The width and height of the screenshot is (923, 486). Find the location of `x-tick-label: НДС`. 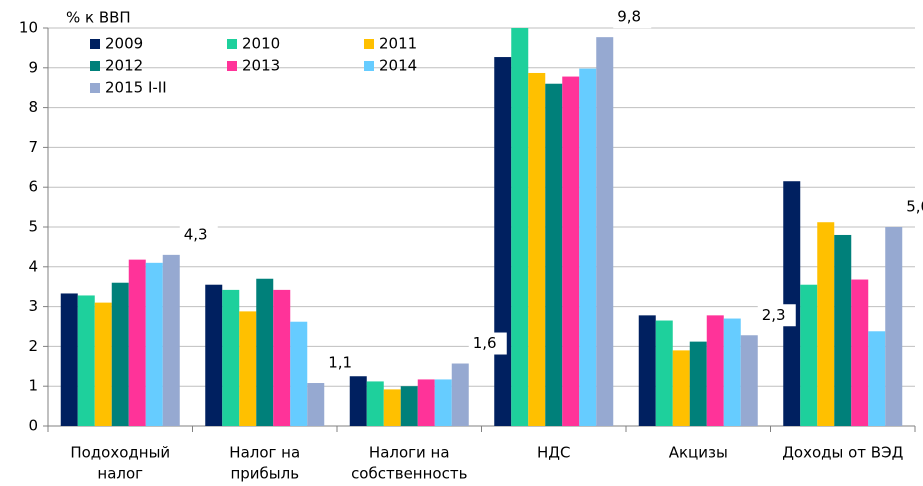

x-tick-label: НДС is located at coordinates (553, 453).